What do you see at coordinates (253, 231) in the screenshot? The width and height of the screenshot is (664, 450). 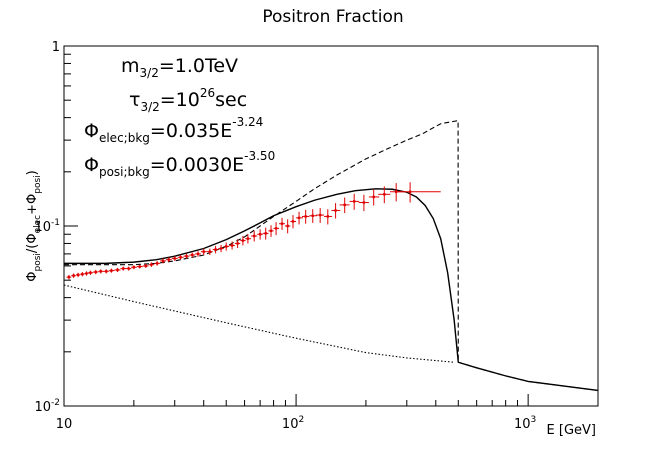 I see `data-points` at bounding box center [253, 231].